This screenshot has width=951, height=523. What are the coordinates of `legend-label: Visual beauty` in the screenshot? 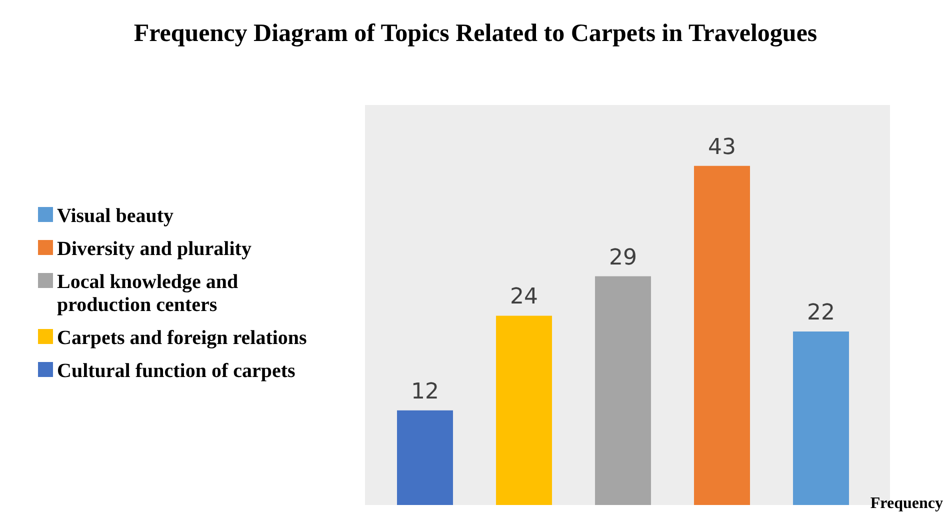 It's located at (115, 216).